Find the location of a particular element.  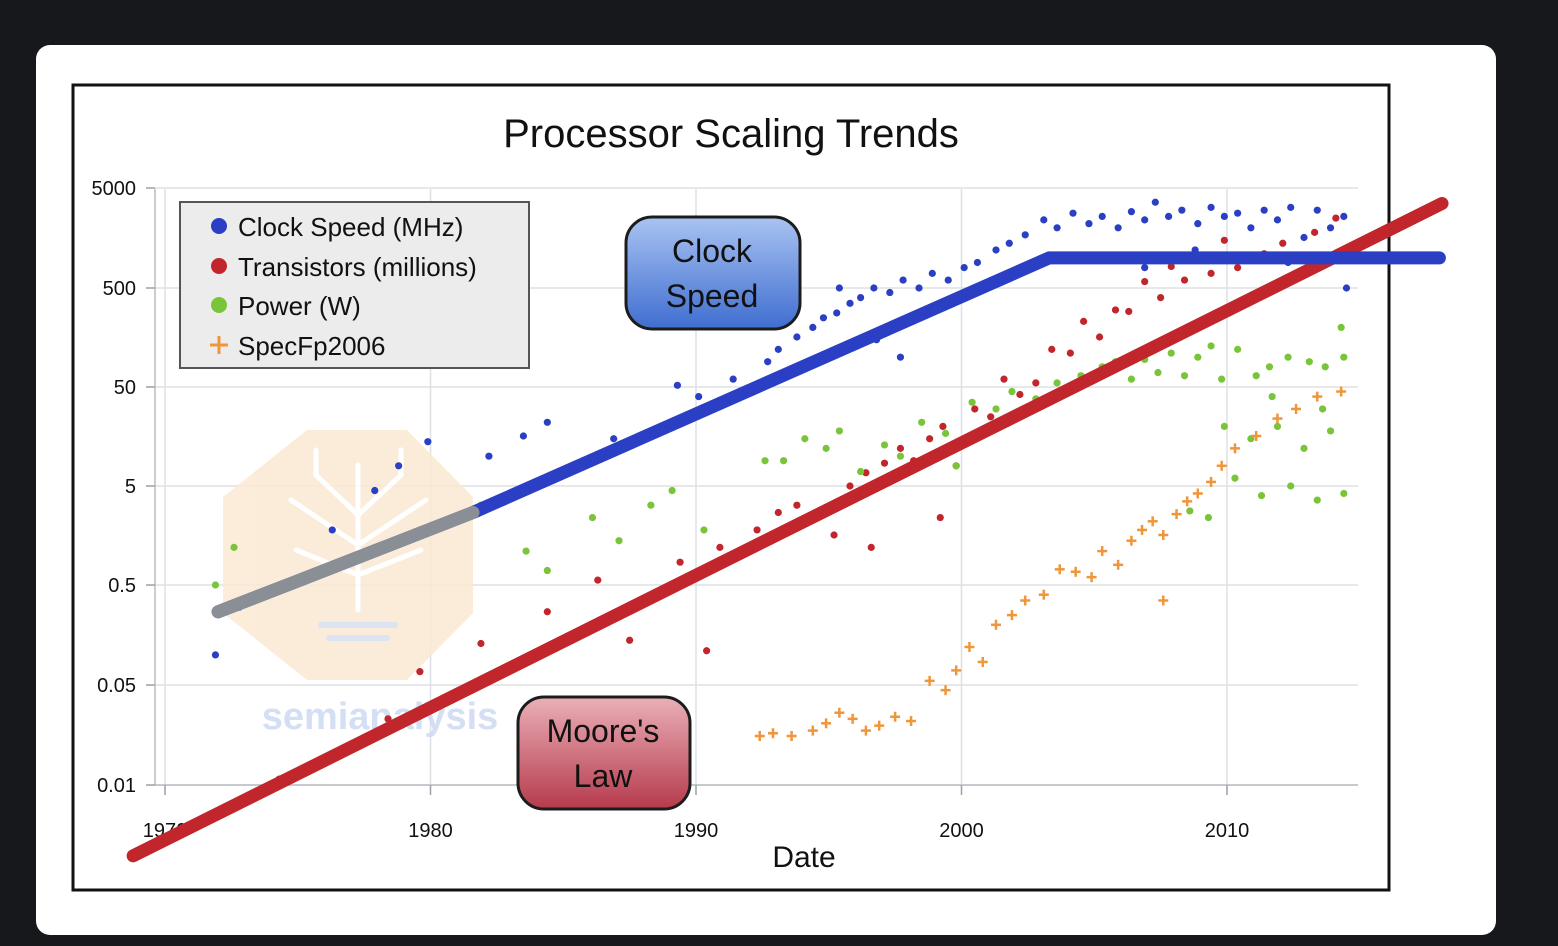

chart-title: Processor Scaling Trends is located at coordinates (731, 134).